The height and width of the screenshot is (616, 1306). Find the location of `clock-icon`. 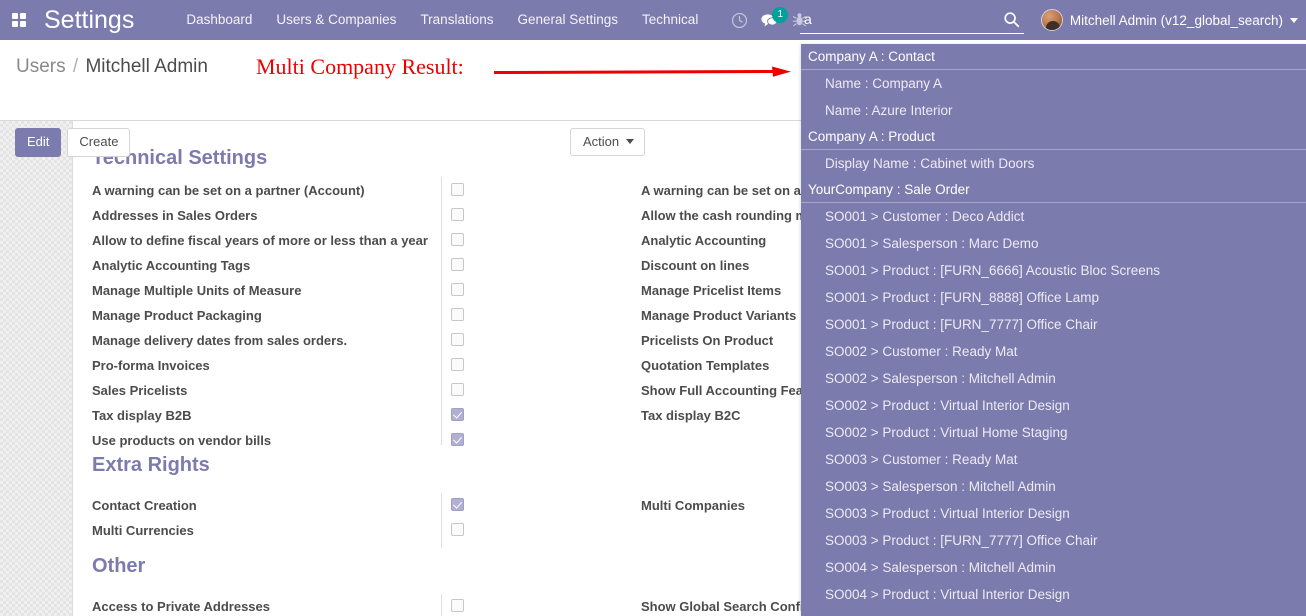

clock-icon is located at coordinates (739, 20).